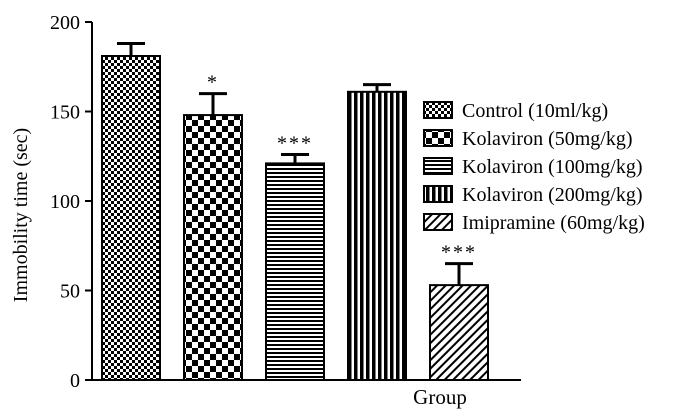  I want to click on y-tick-label: 200, so click(65, 23).